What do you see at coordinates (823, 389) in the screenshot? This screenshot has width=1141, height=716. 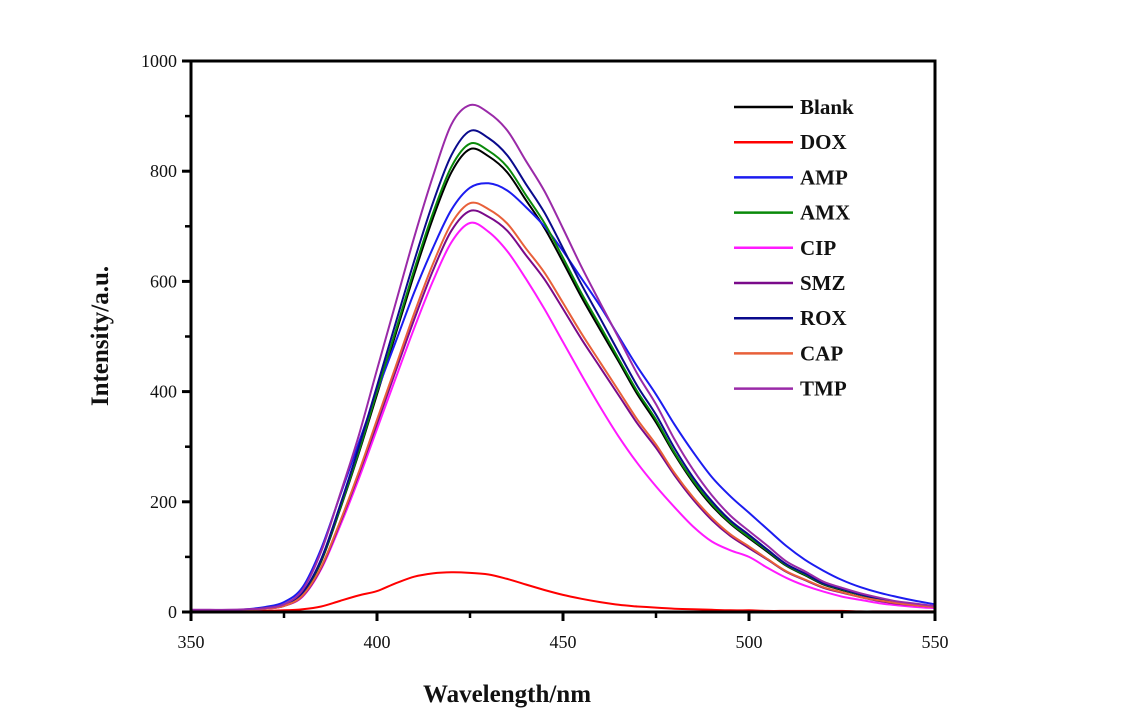 I see `legend-label: TMP` at bounding box center [823, 389].